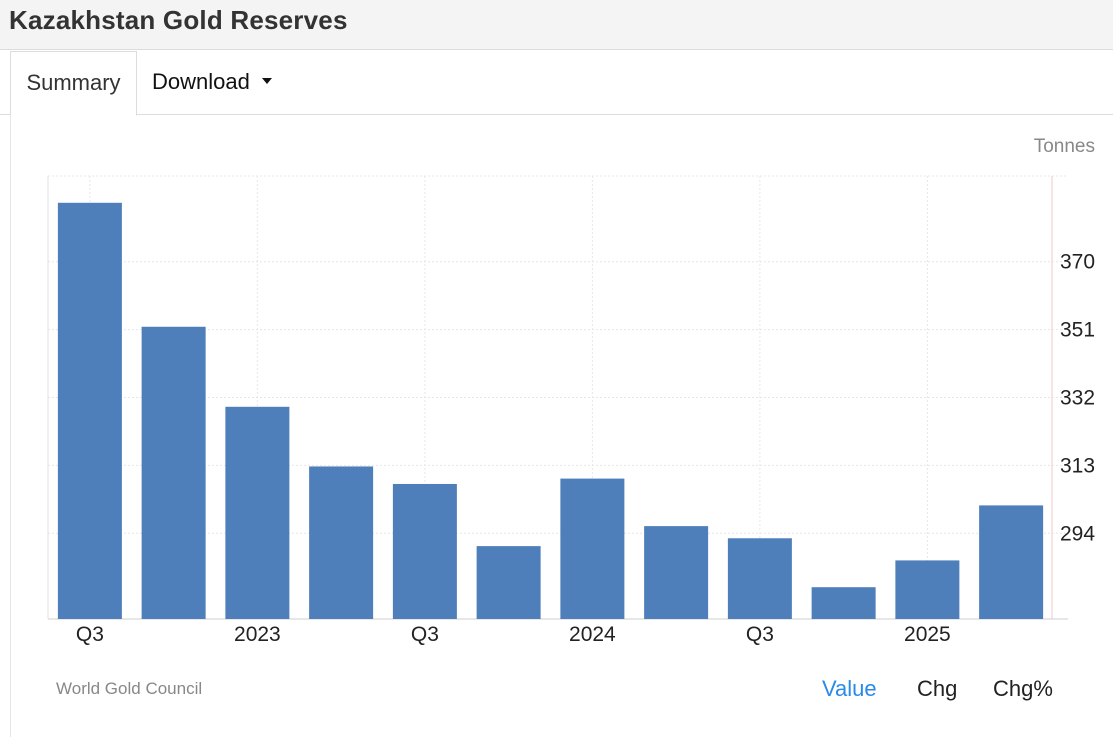 Image resolution: width=1113 pixels, height=737 pixels. Describe the element at coordinates (266, 81) in the screenshot. I see `caret-down-icon` at that location.